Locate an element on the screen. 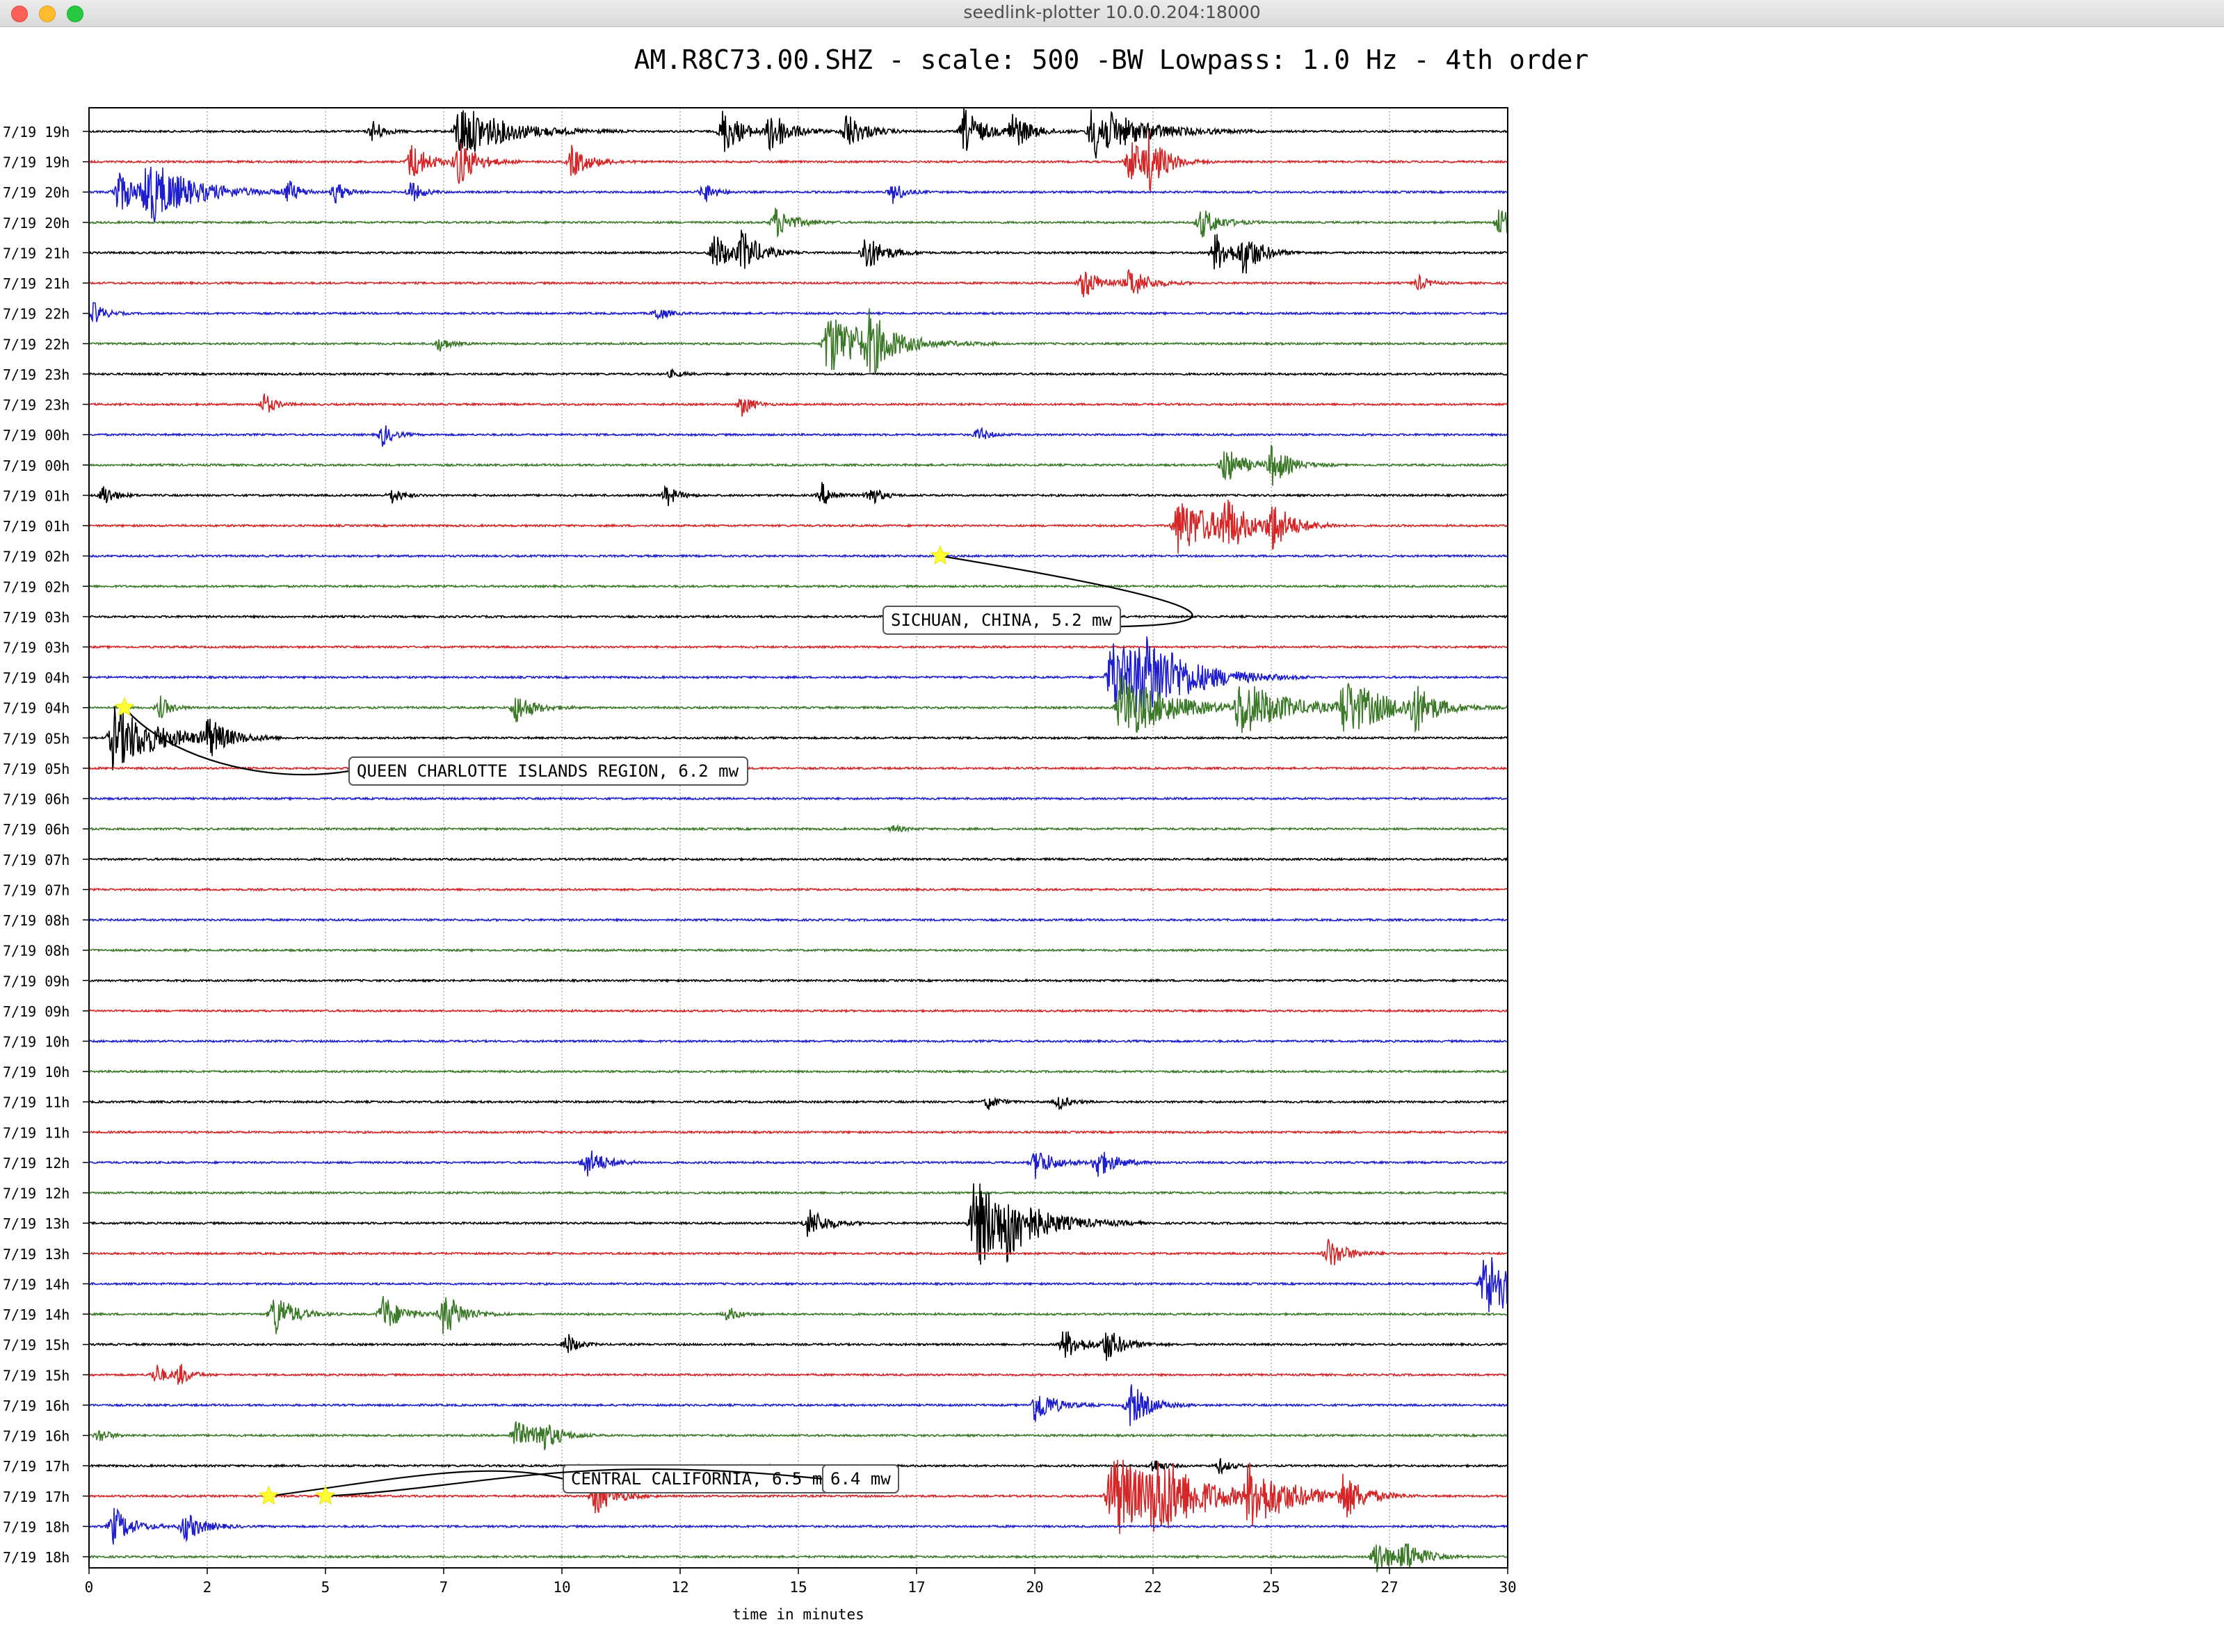  row-label: 7/19 15h is located at coordinates (36, 1375).